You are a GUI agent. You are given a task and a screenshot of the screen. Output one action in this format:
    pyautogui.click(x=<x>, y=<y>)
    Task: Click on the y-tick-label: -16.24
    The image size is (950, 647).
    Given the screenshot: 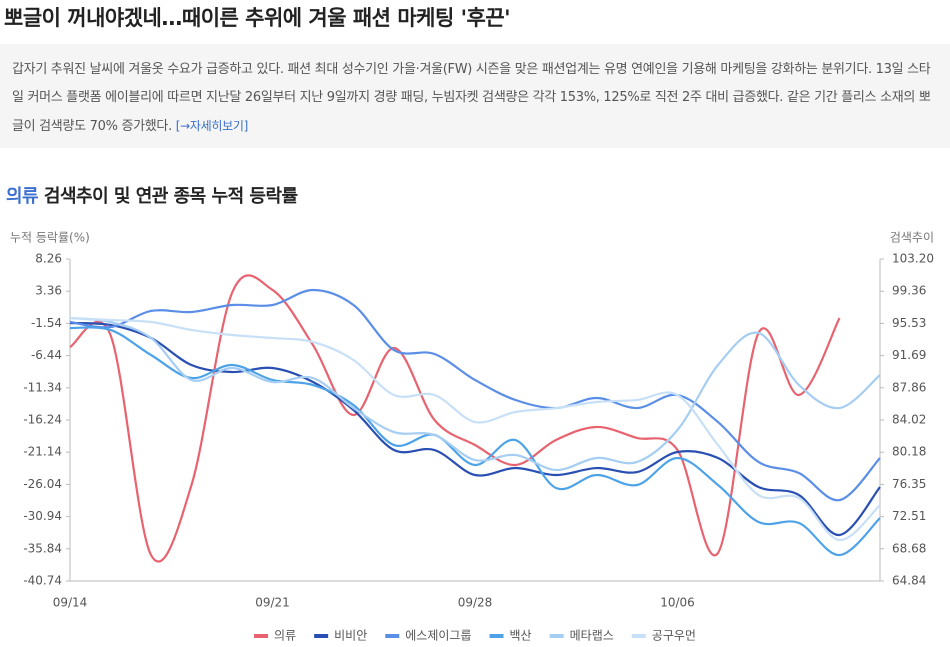 What is the action you would take?
    pyautogui.click(x=42, y=420)
    